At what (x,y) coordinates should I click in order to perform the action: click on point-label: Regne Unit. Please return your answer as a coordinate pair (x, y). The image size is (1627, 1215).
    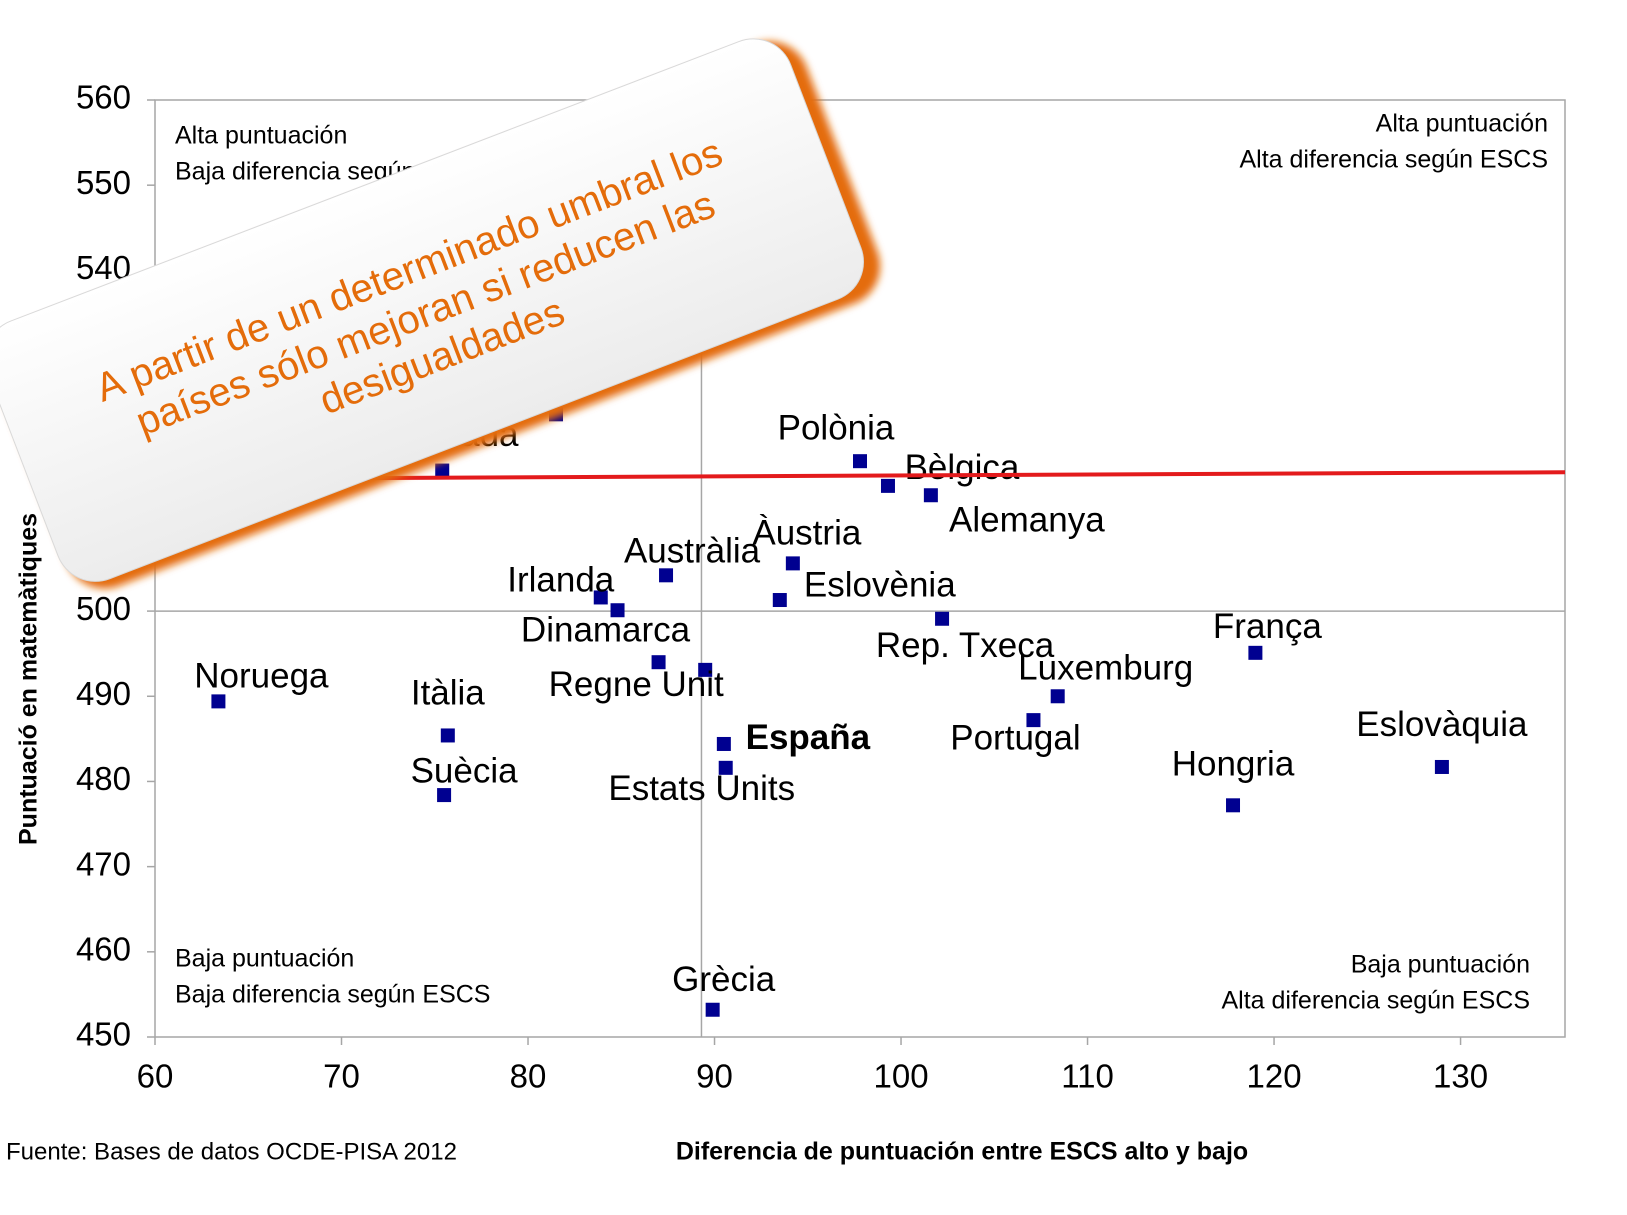
    Looking at the image, I should click on (636, 684).